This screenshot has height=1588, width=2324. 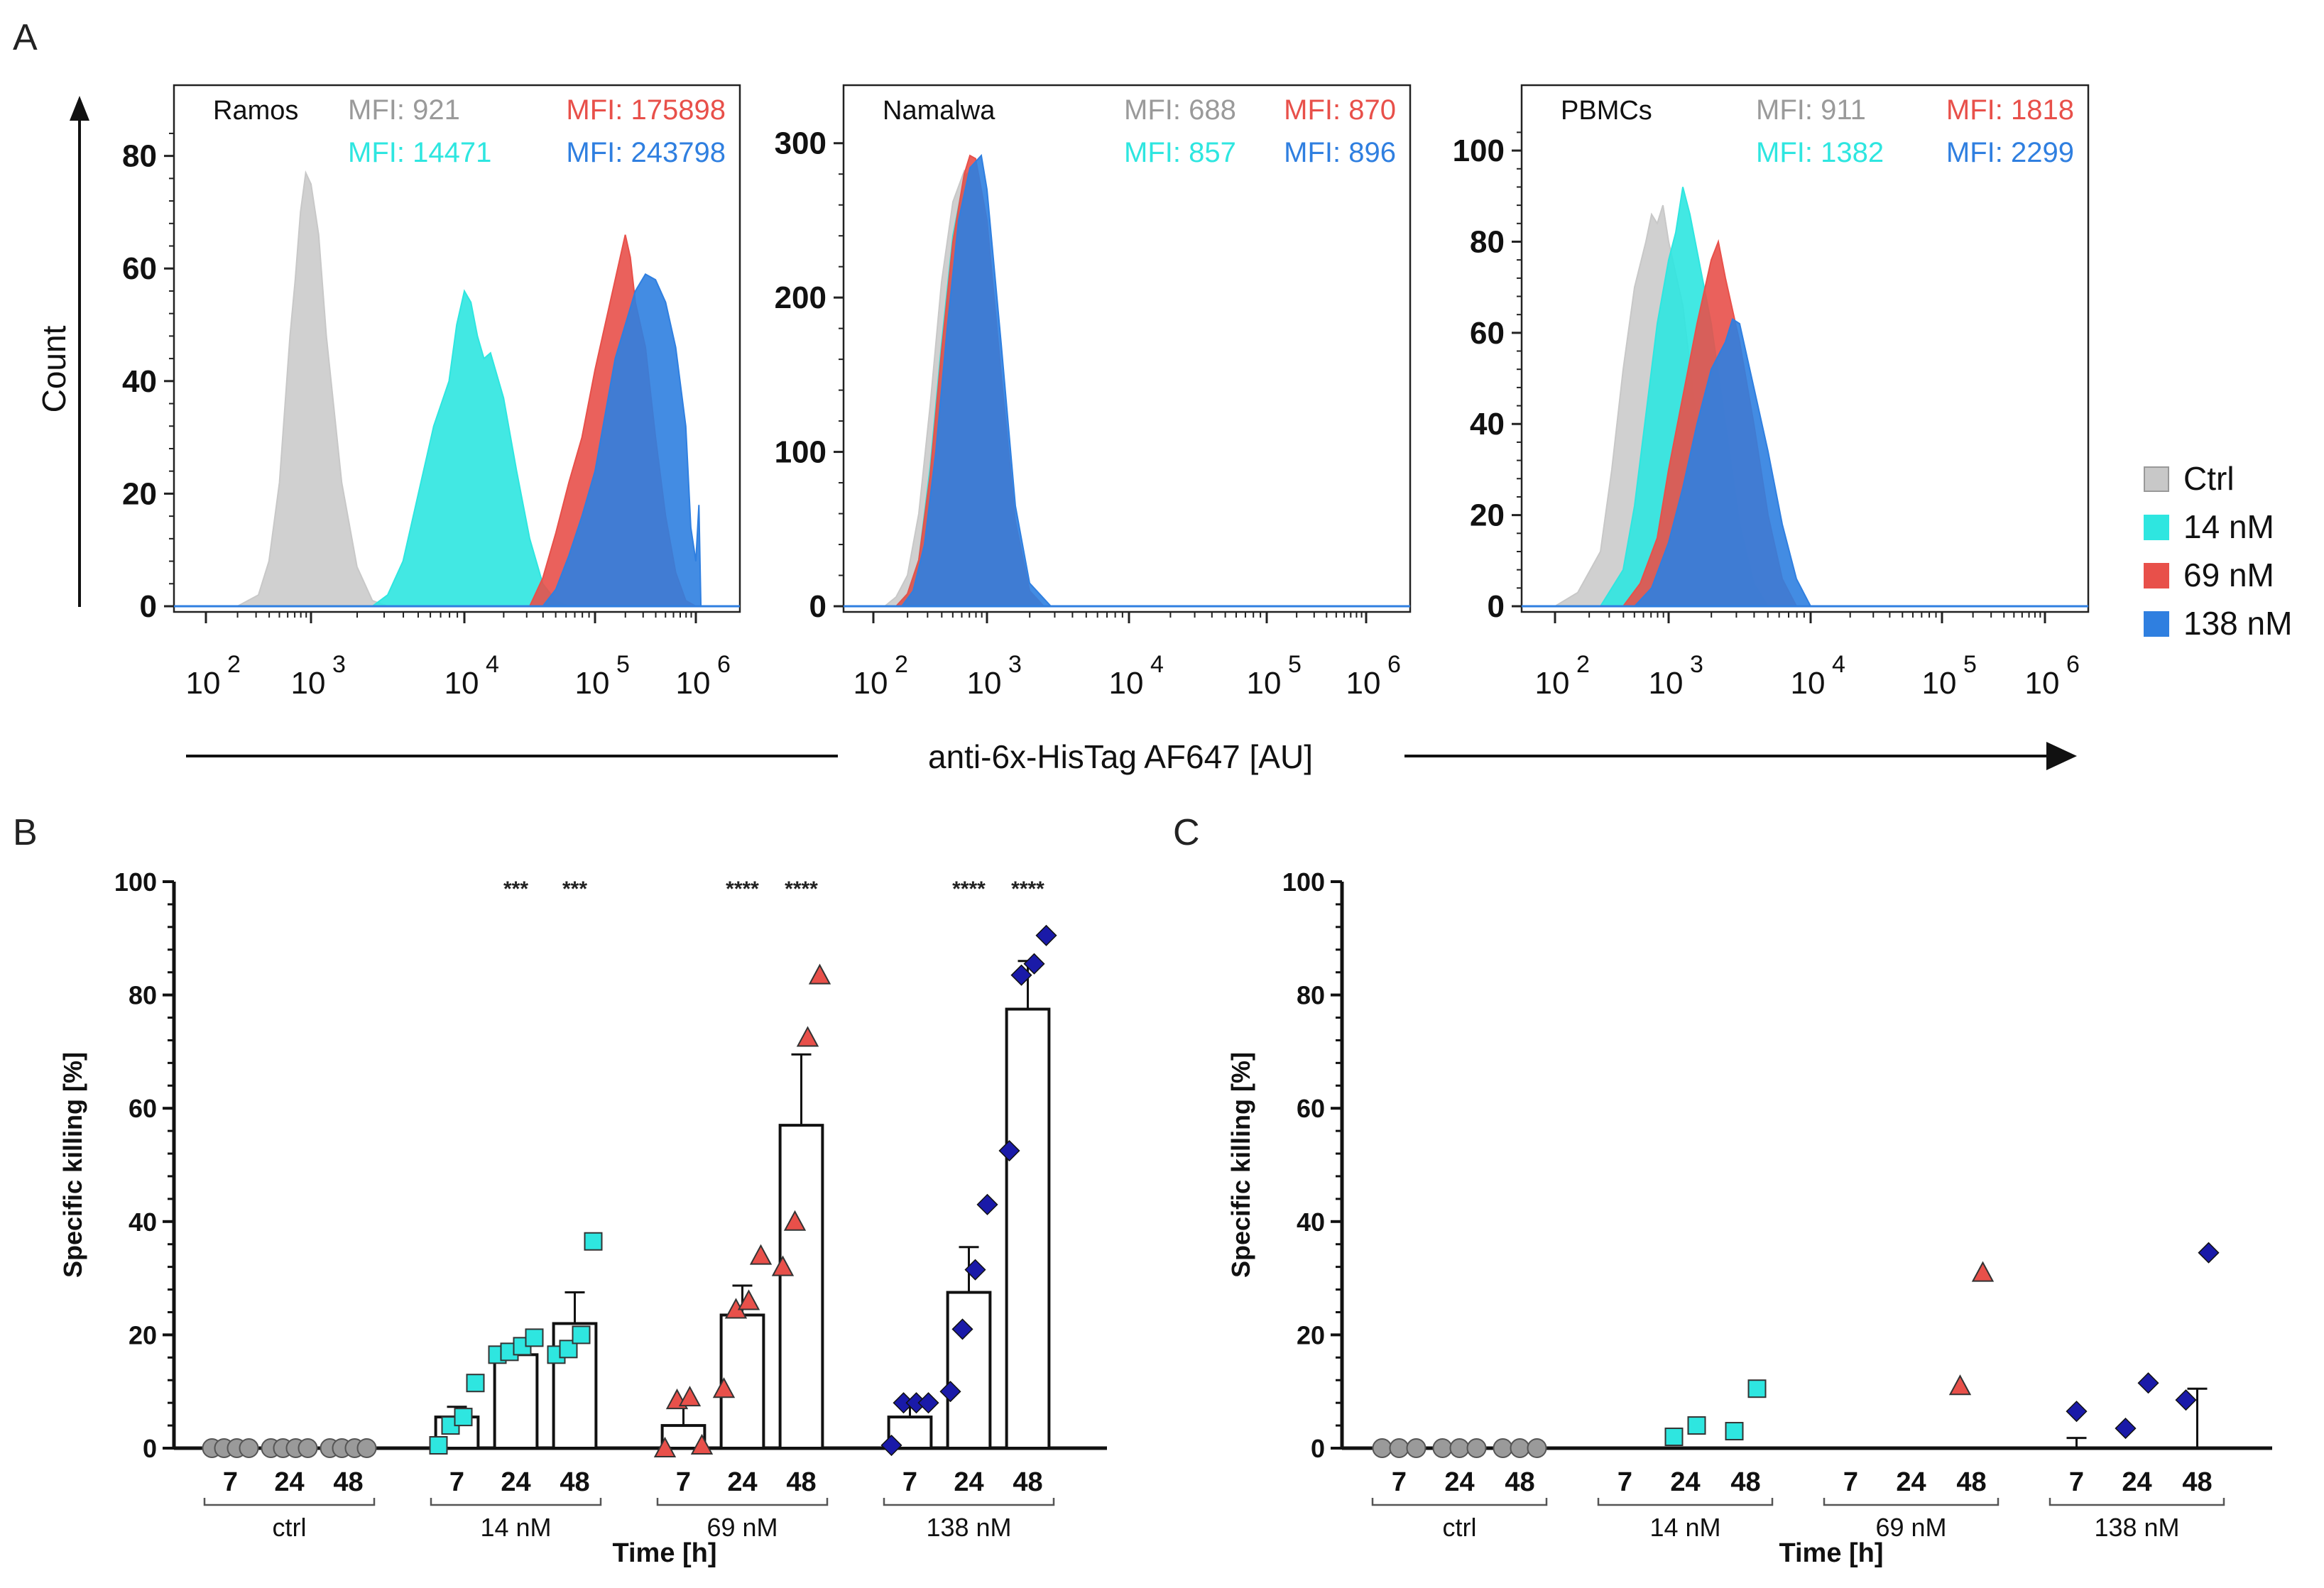 What do you see at coordinates (143, 1335) in the screenshot?
I see `y-tick-label: 20` at bounding box center [143, 1335].